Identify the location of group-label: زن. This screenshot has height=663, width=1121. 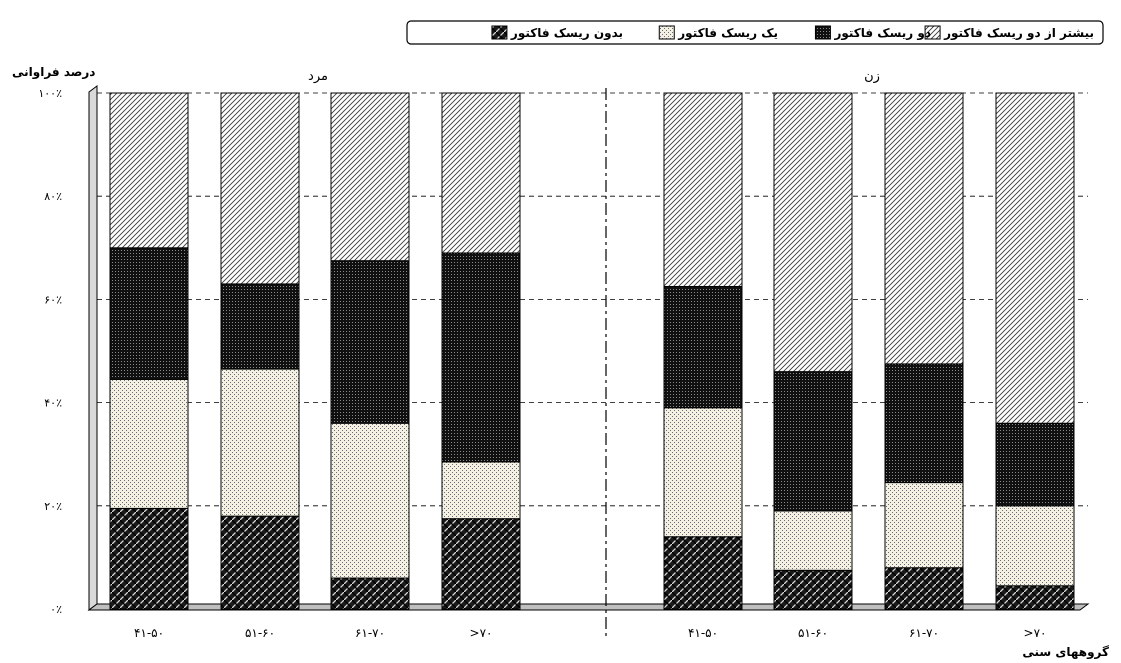
(872, 76).